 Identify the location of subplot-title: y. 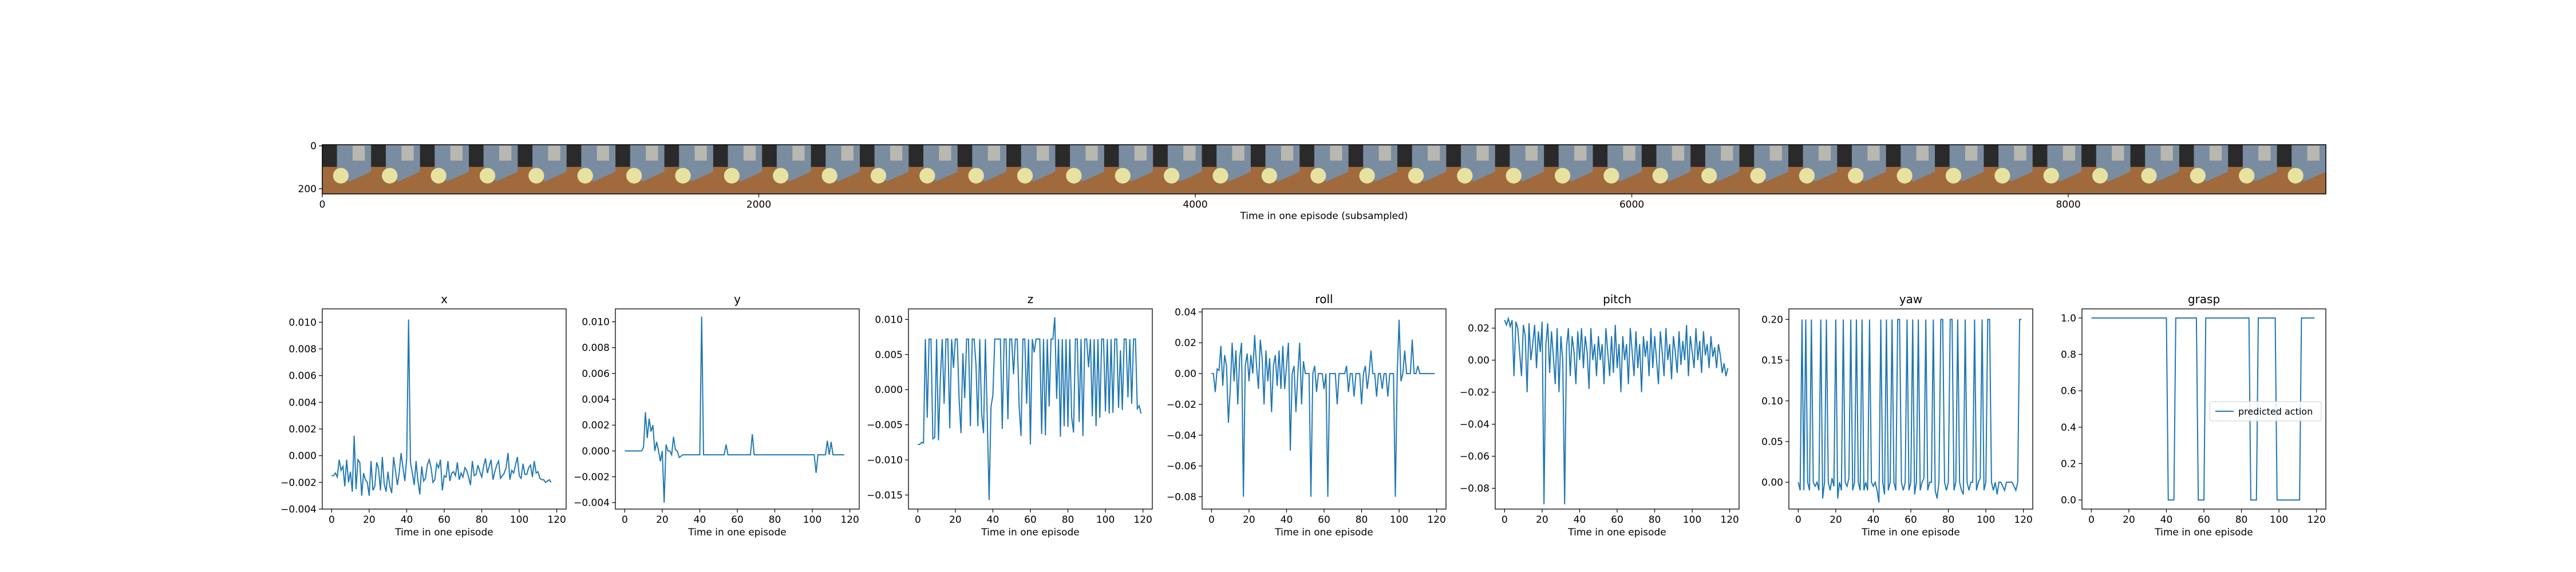
(737, 299).